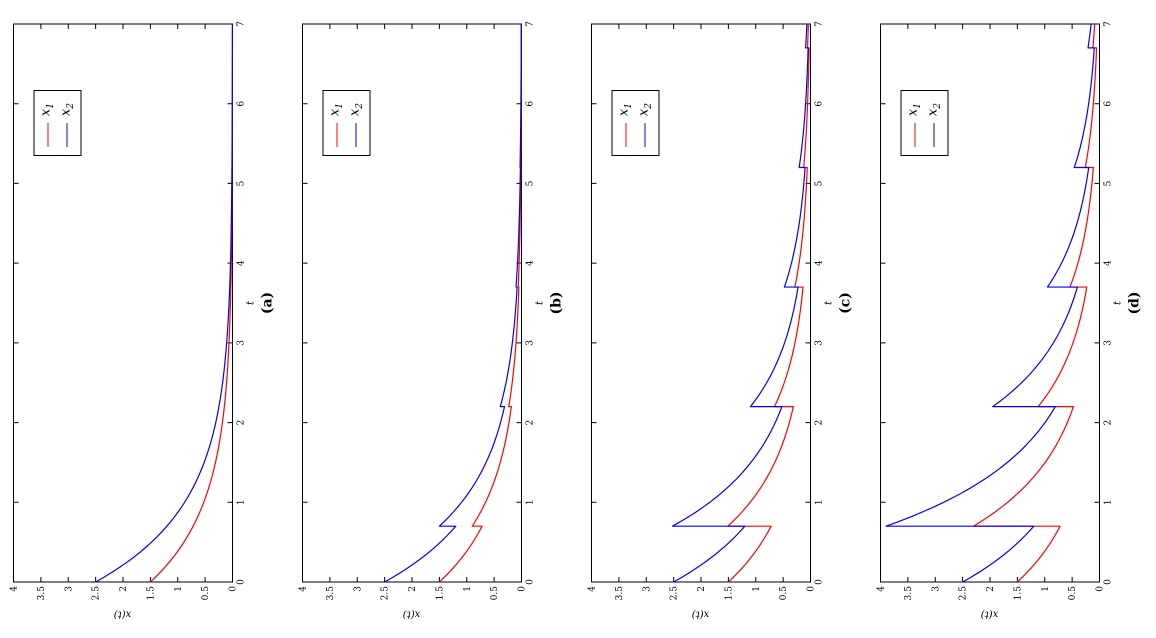  What do you see at coordinates (845, 303) in the screenshot?
I see `panel-caption: (c)` at bounding box center [845, 303].